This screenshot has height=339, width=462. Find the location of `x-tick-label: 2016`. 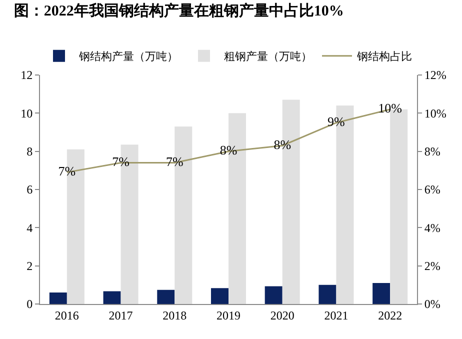

x-tick-label: 2016 is located at coordinates (66, 315).